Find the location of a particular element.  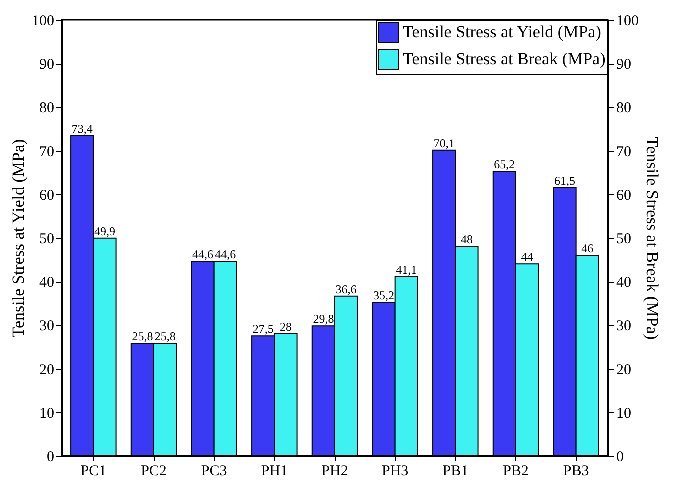

x-tick-label: PB3 is located at coordinates (576, 472).